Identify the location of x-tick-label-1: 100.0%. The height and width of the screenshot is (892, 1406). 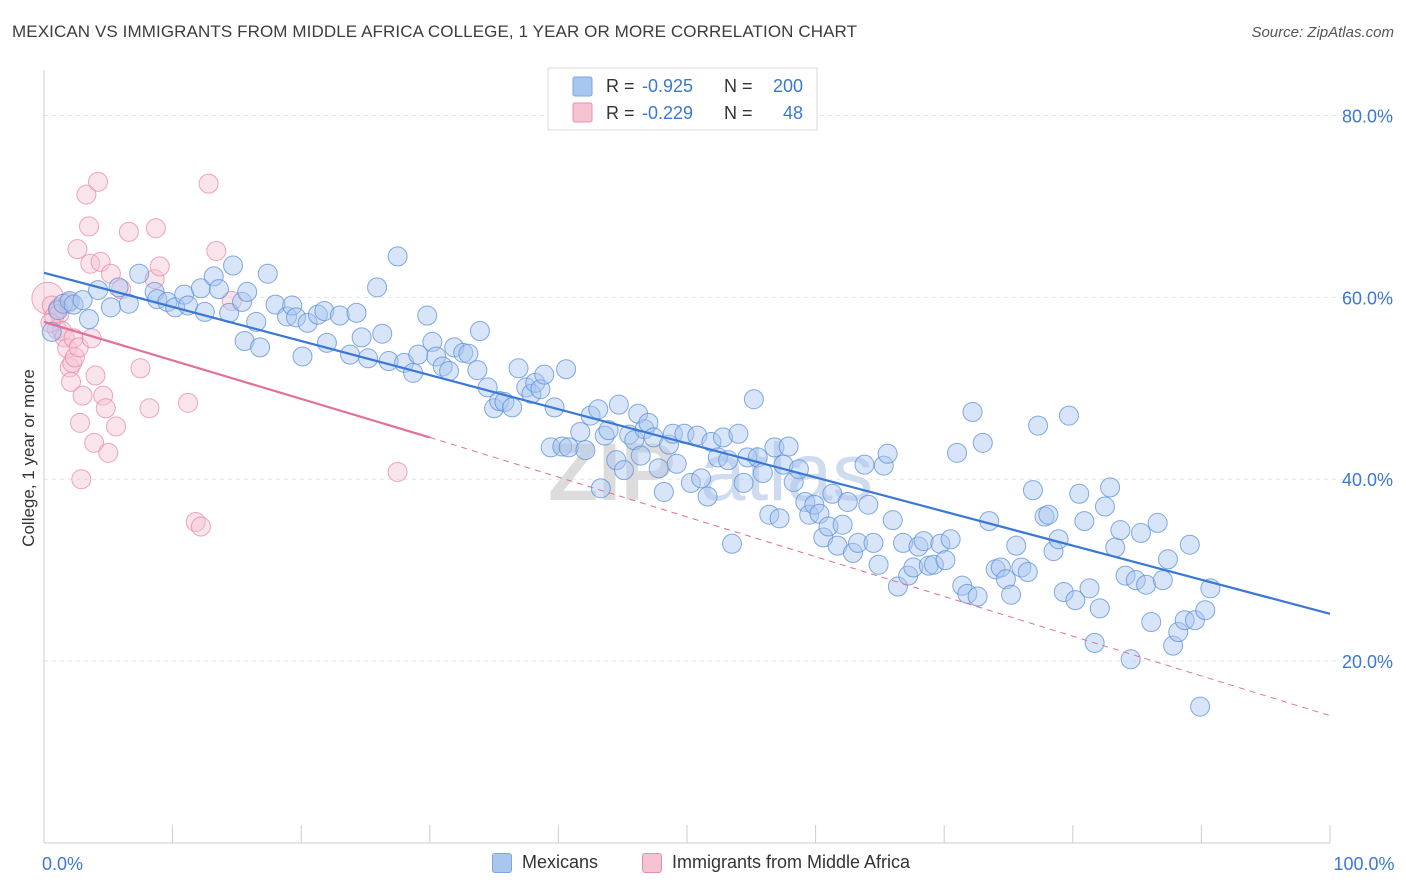
(1363, 864).